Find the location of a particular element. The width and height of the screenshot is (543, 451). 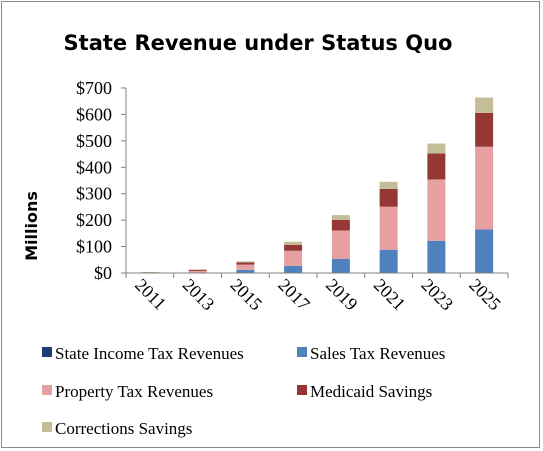

chart-title: State Revenue under Status Quo is located at coordinates (258, 43).